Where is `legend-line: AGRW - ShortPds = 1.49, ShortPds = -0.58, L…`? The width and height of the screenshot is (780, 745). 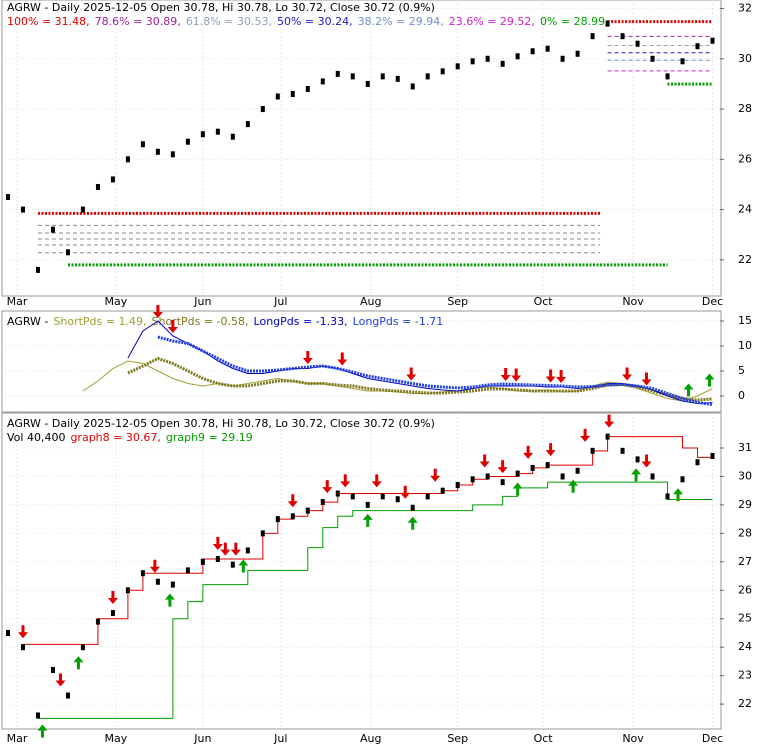 legend-line: AGRW - ShortPds = 1.49, ShortPds = -0.58, L… is located at coordinates (225, 321).